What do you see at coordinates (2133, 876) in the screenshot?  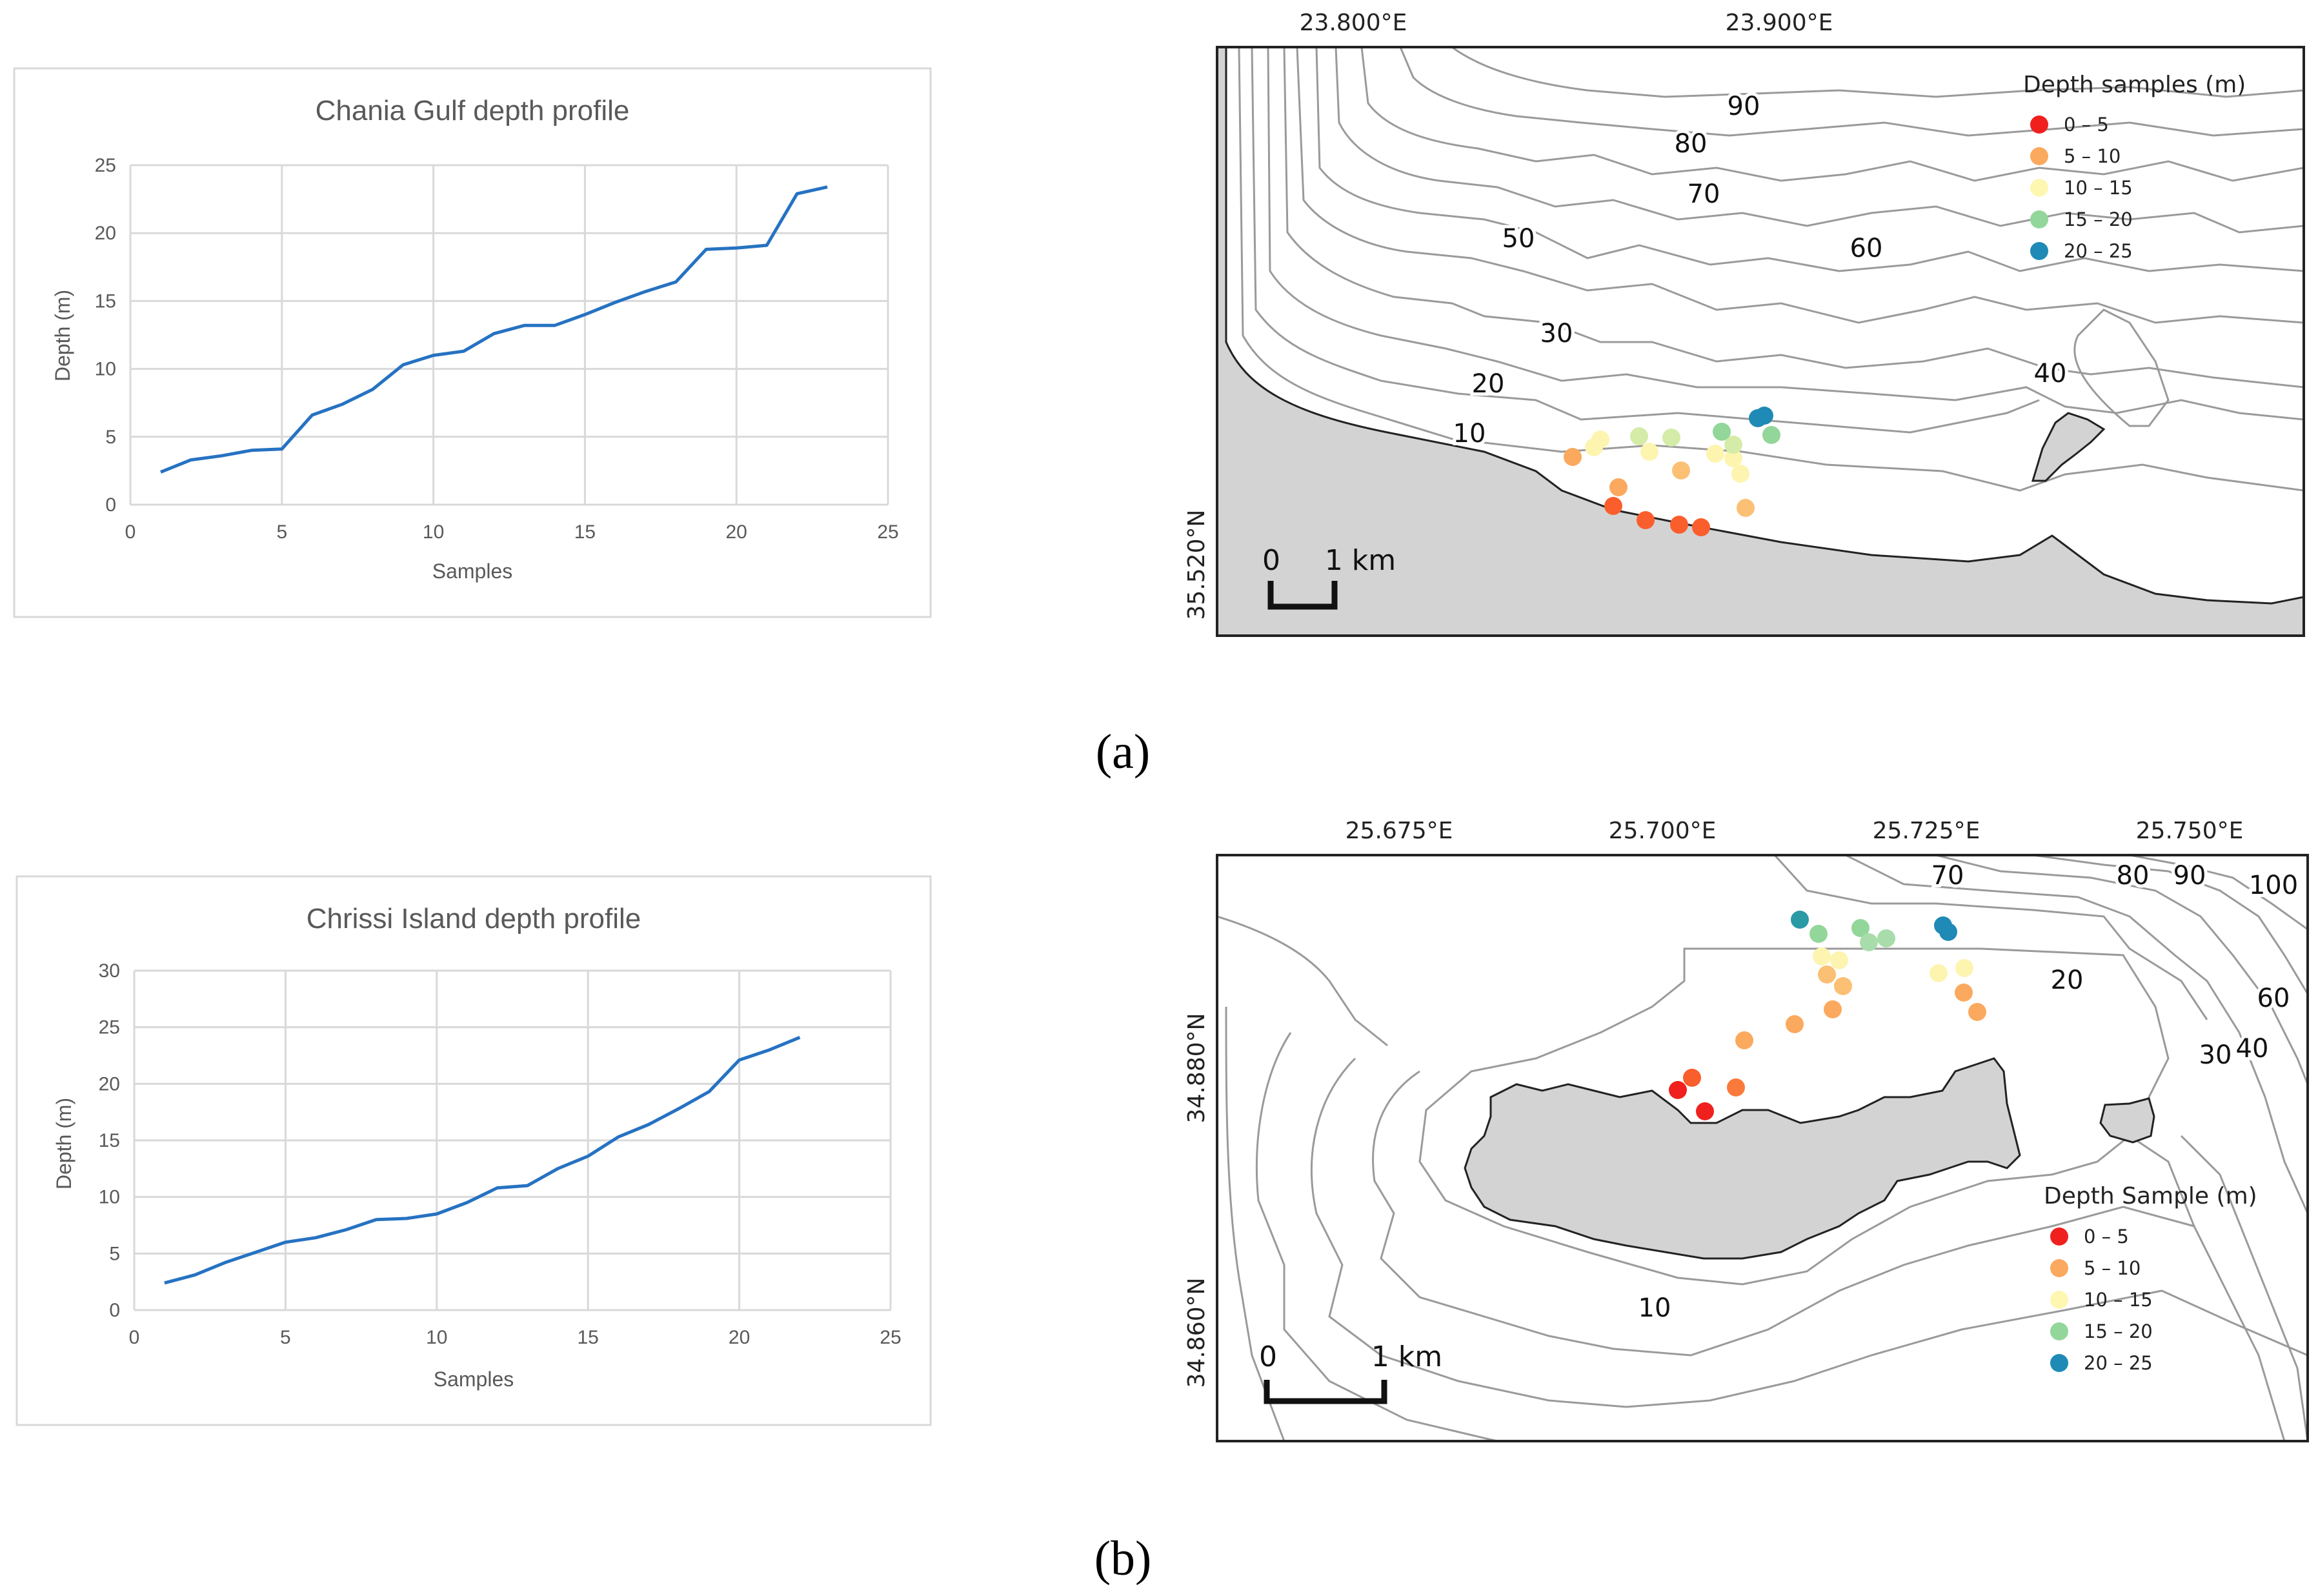 I see `contour-label: 80` at bounding box center [2133, 876].